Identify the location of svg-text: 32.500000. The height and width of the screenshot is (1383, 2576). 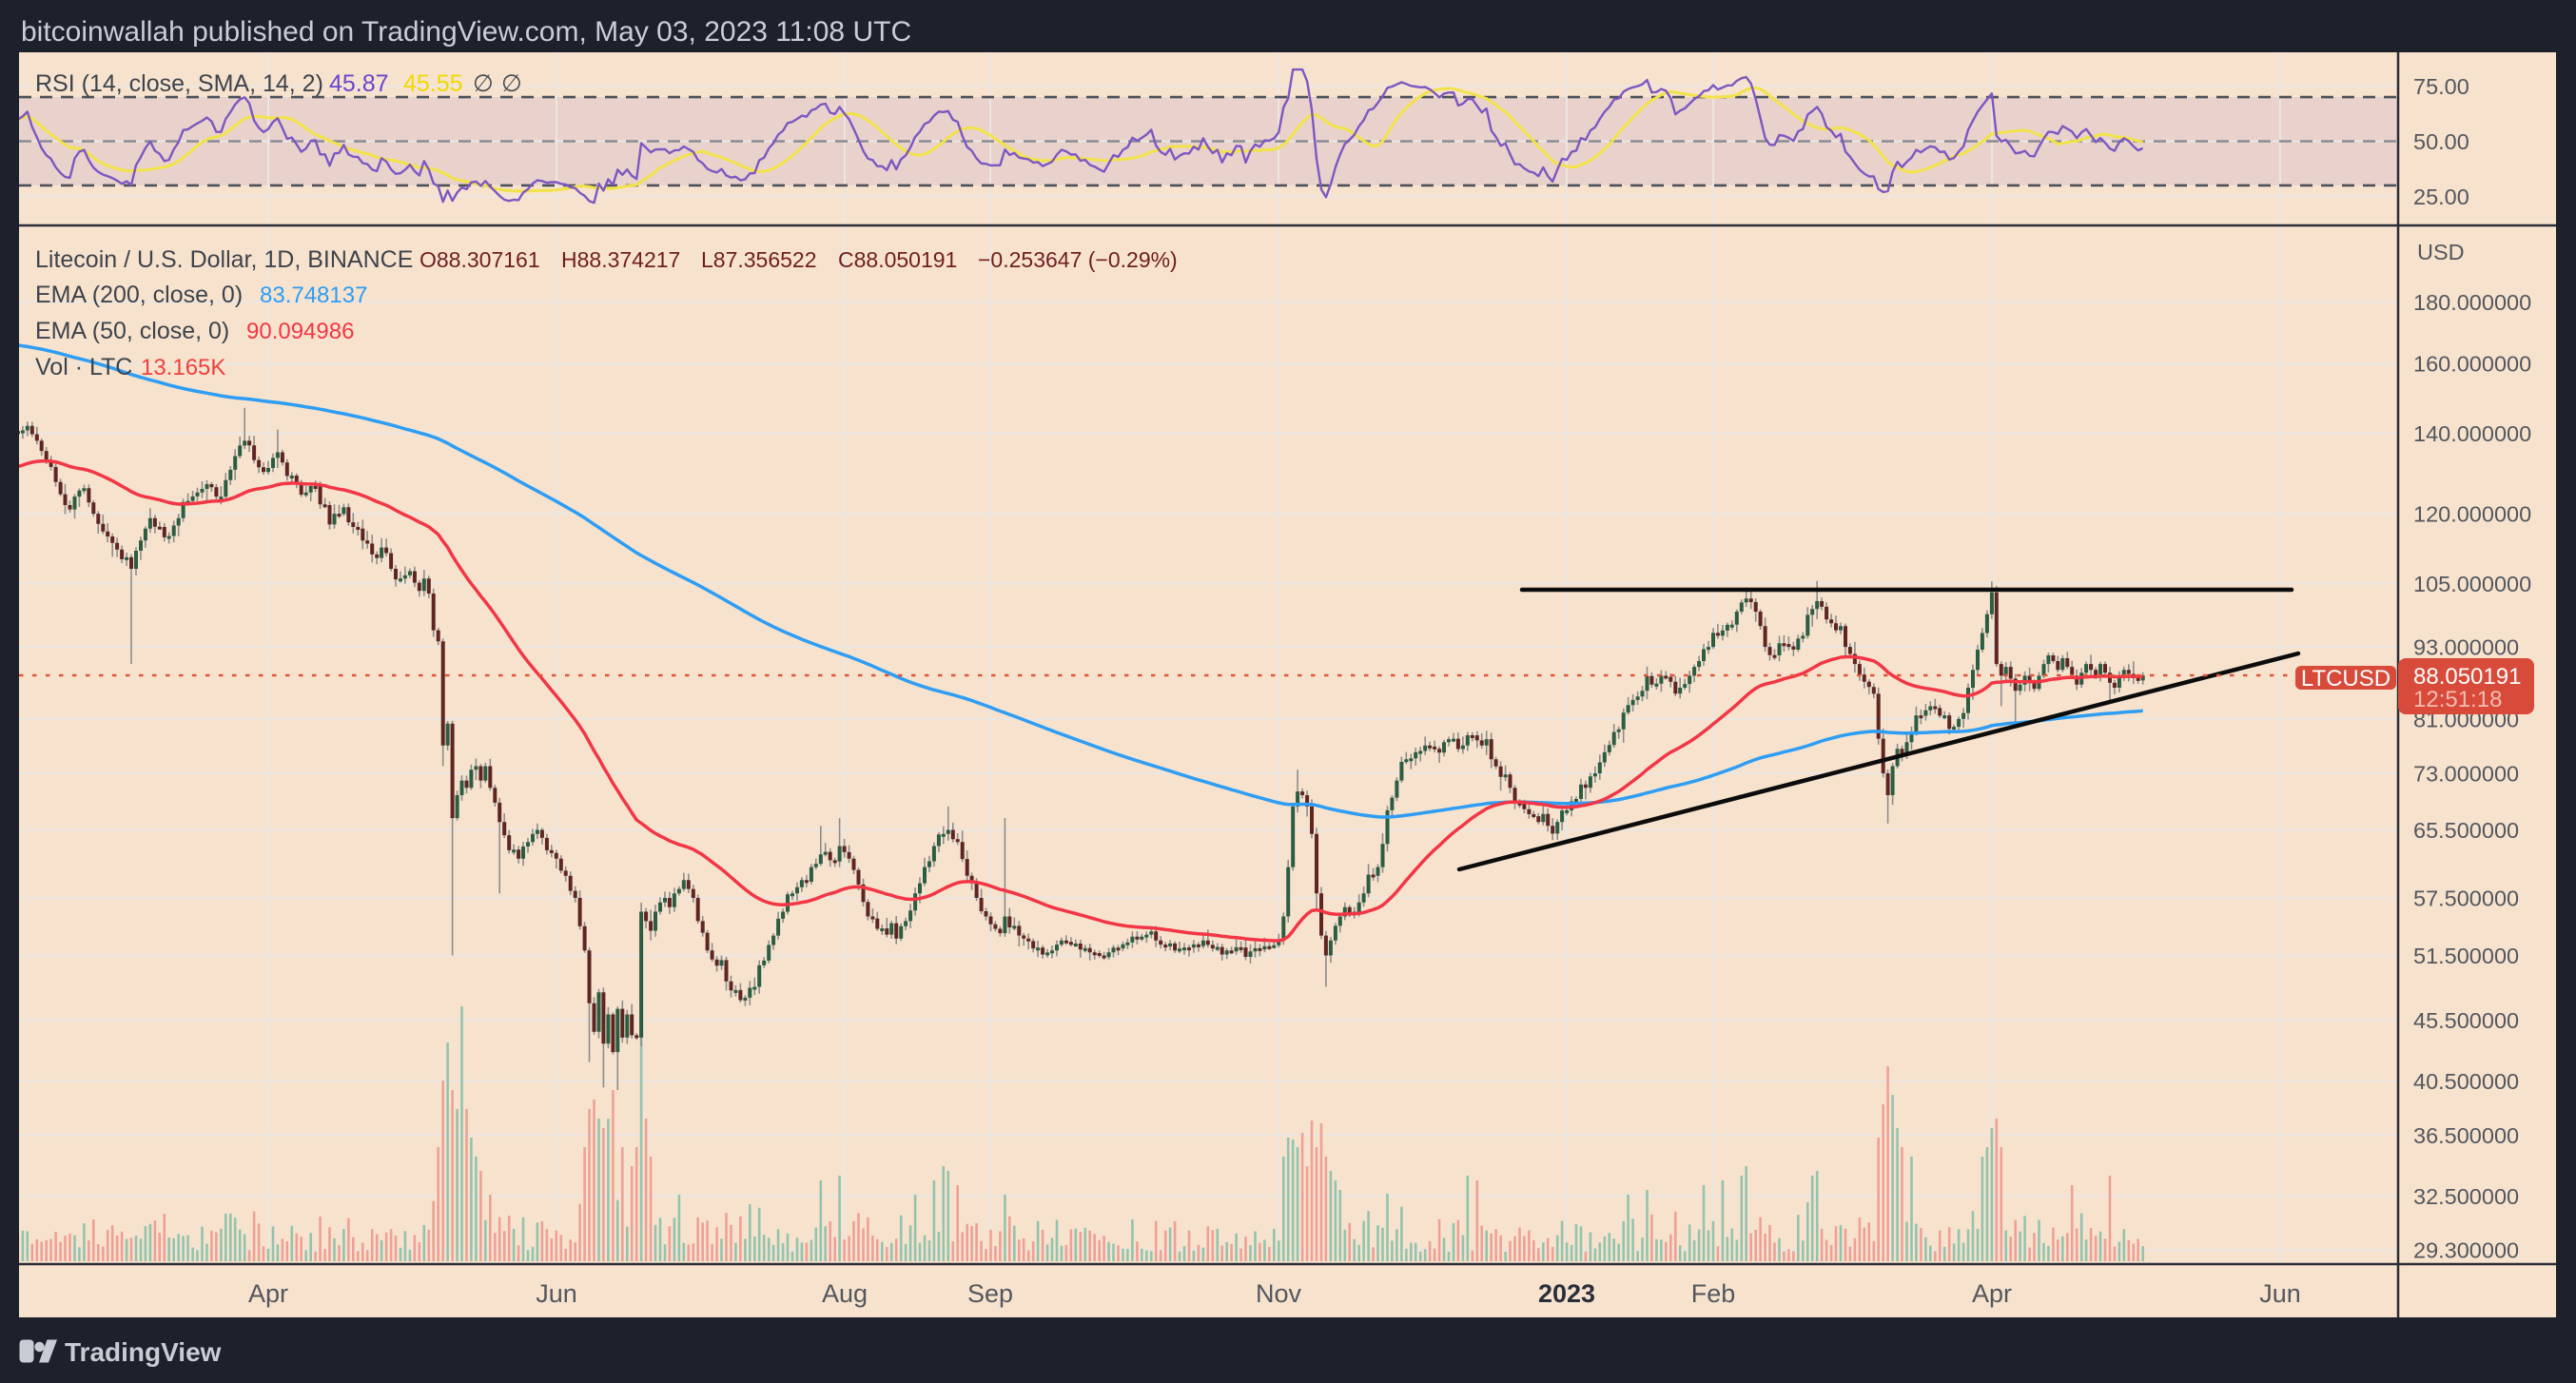
(2466, 1196).